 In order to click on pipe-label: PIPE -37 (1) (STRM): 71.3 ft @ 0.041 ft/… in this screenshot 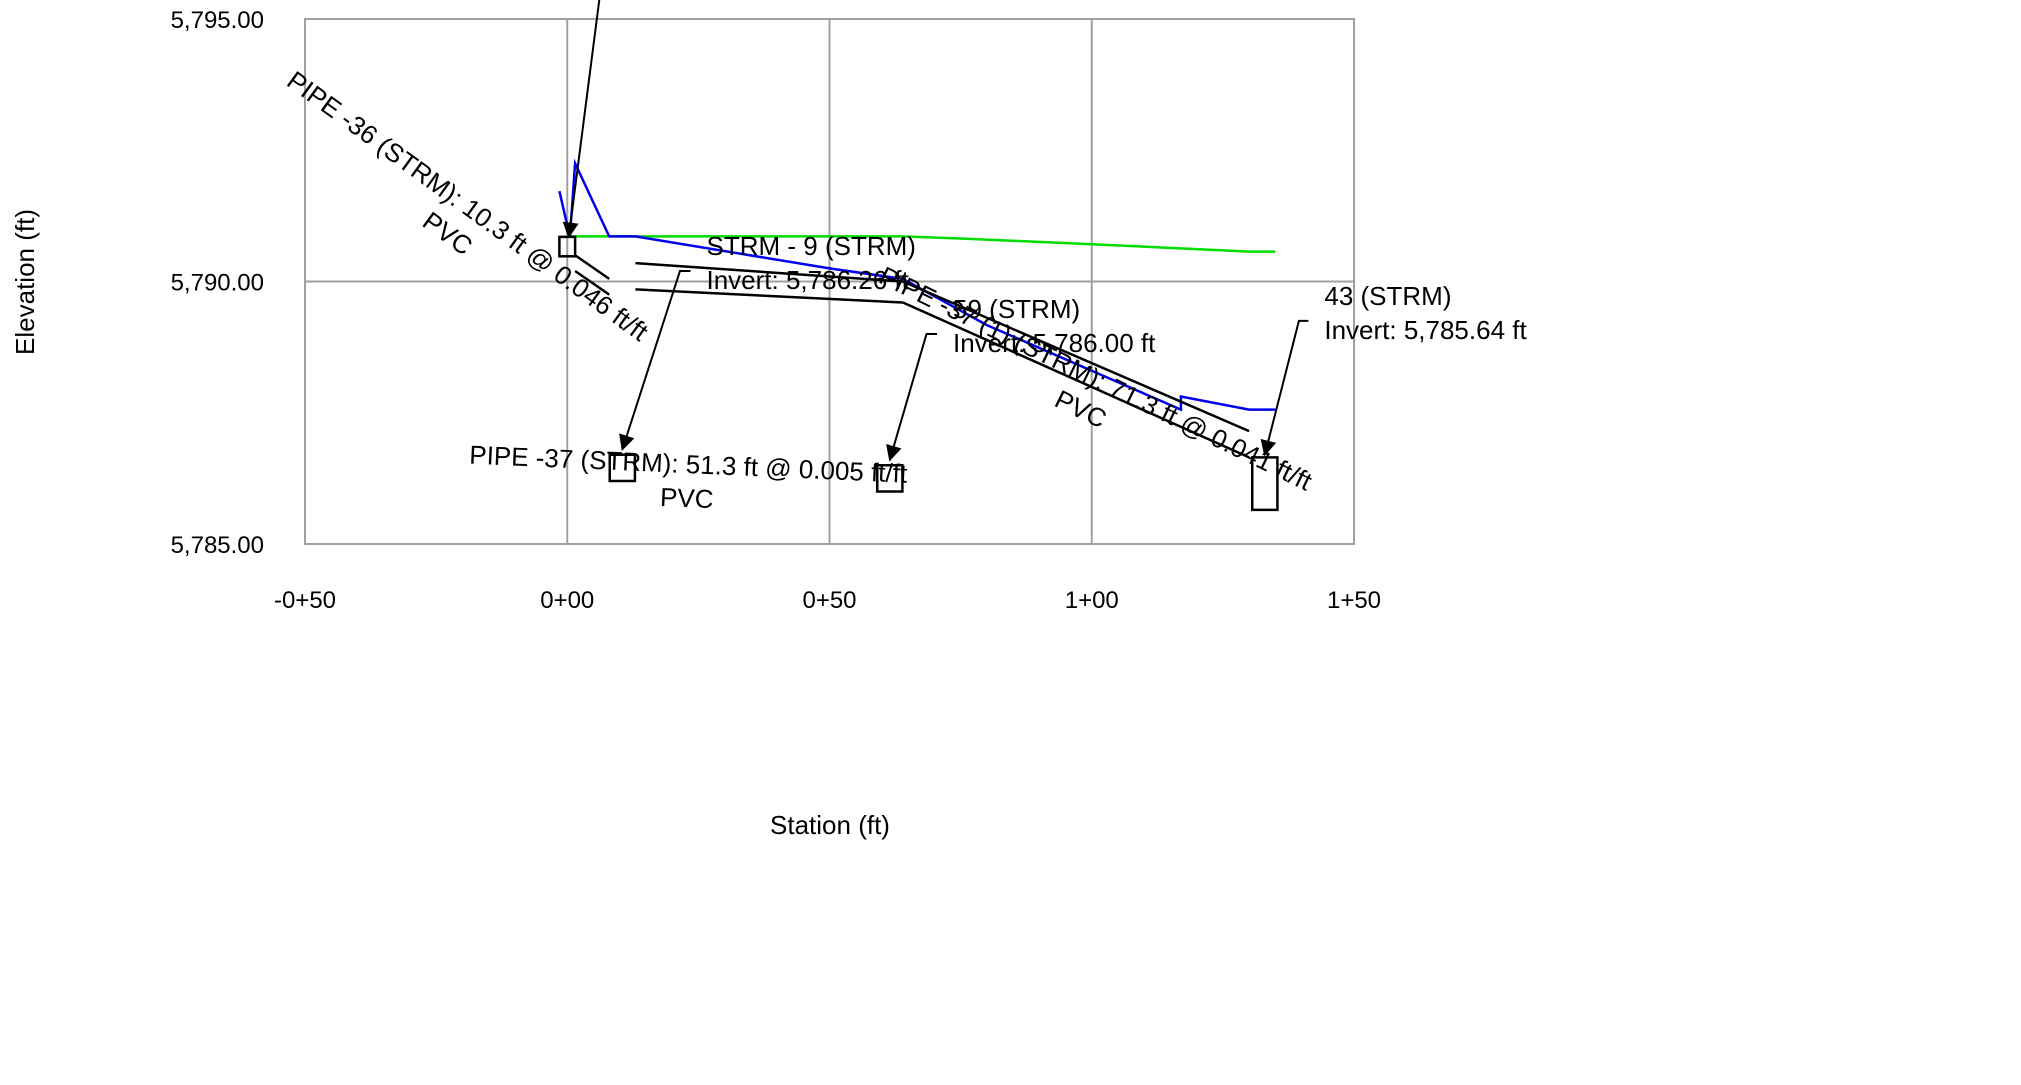, I will do `click(1096, 378)`.